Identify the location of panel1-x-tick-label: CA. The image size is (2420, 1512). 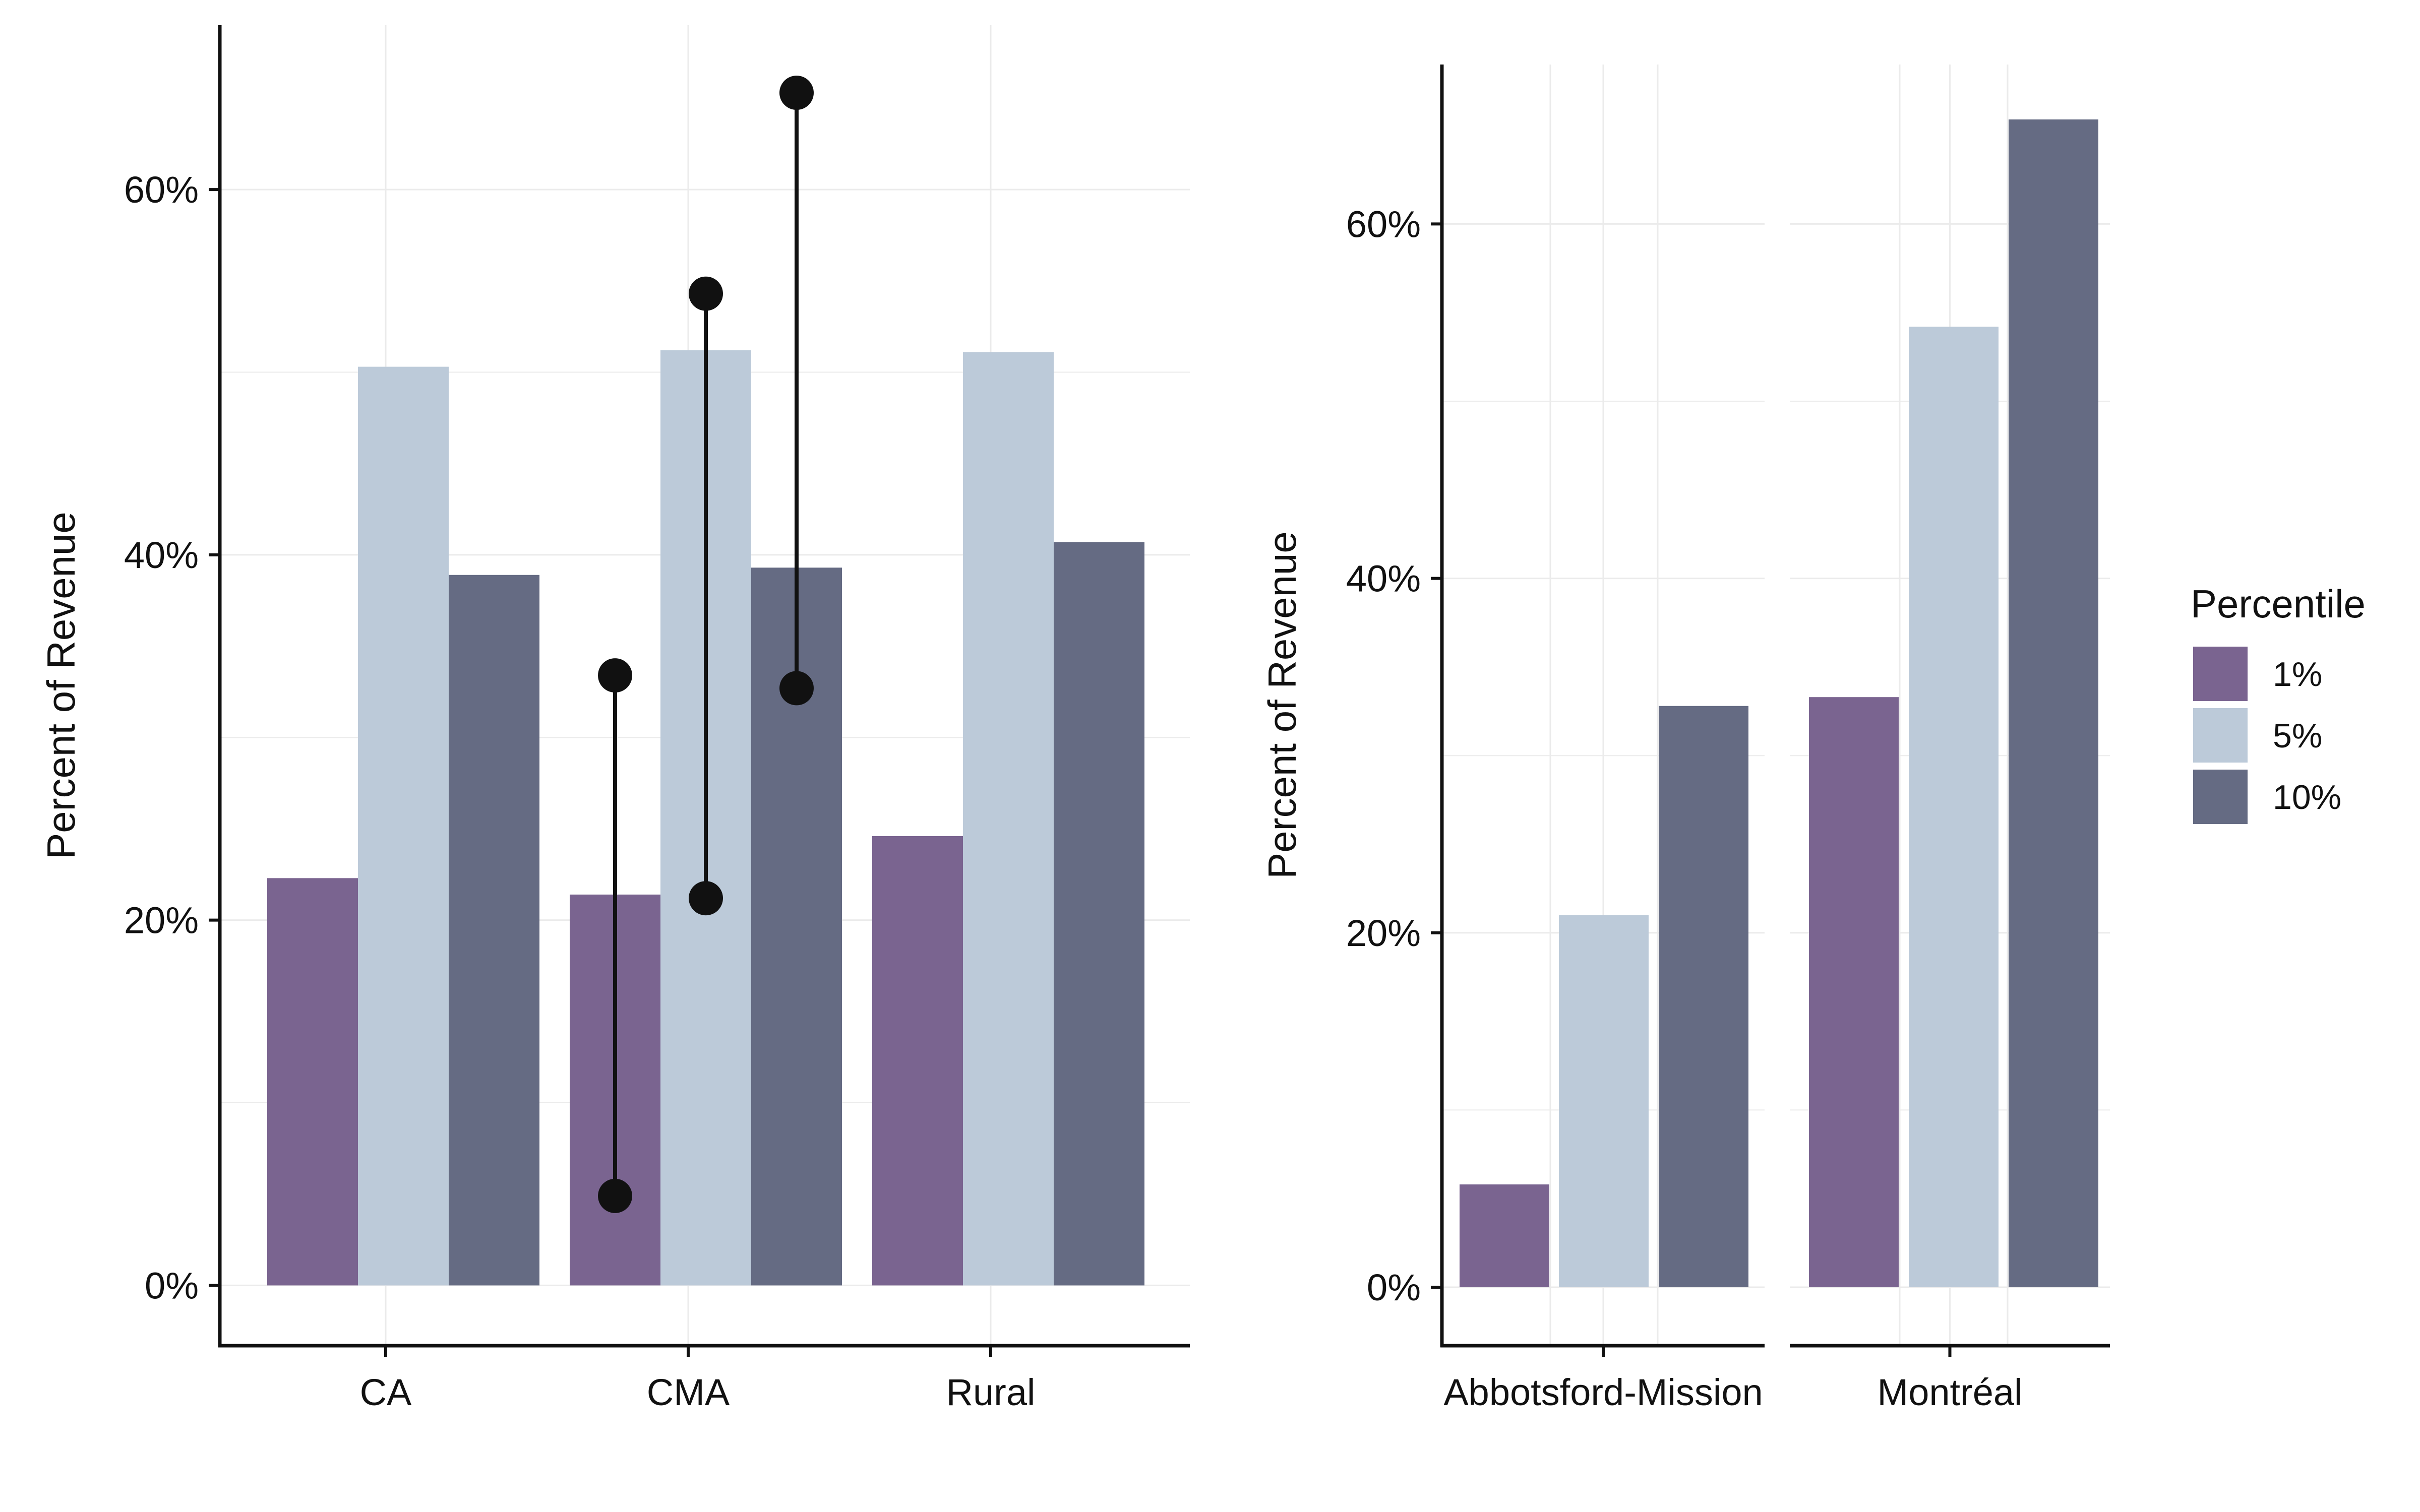
(386, 1392).